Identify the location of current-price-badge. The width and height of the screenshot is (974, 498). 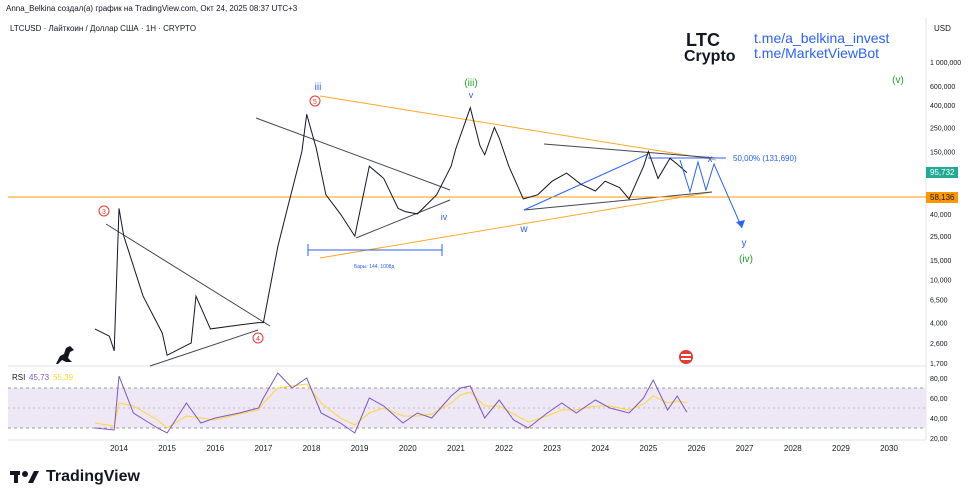
(942, 172).